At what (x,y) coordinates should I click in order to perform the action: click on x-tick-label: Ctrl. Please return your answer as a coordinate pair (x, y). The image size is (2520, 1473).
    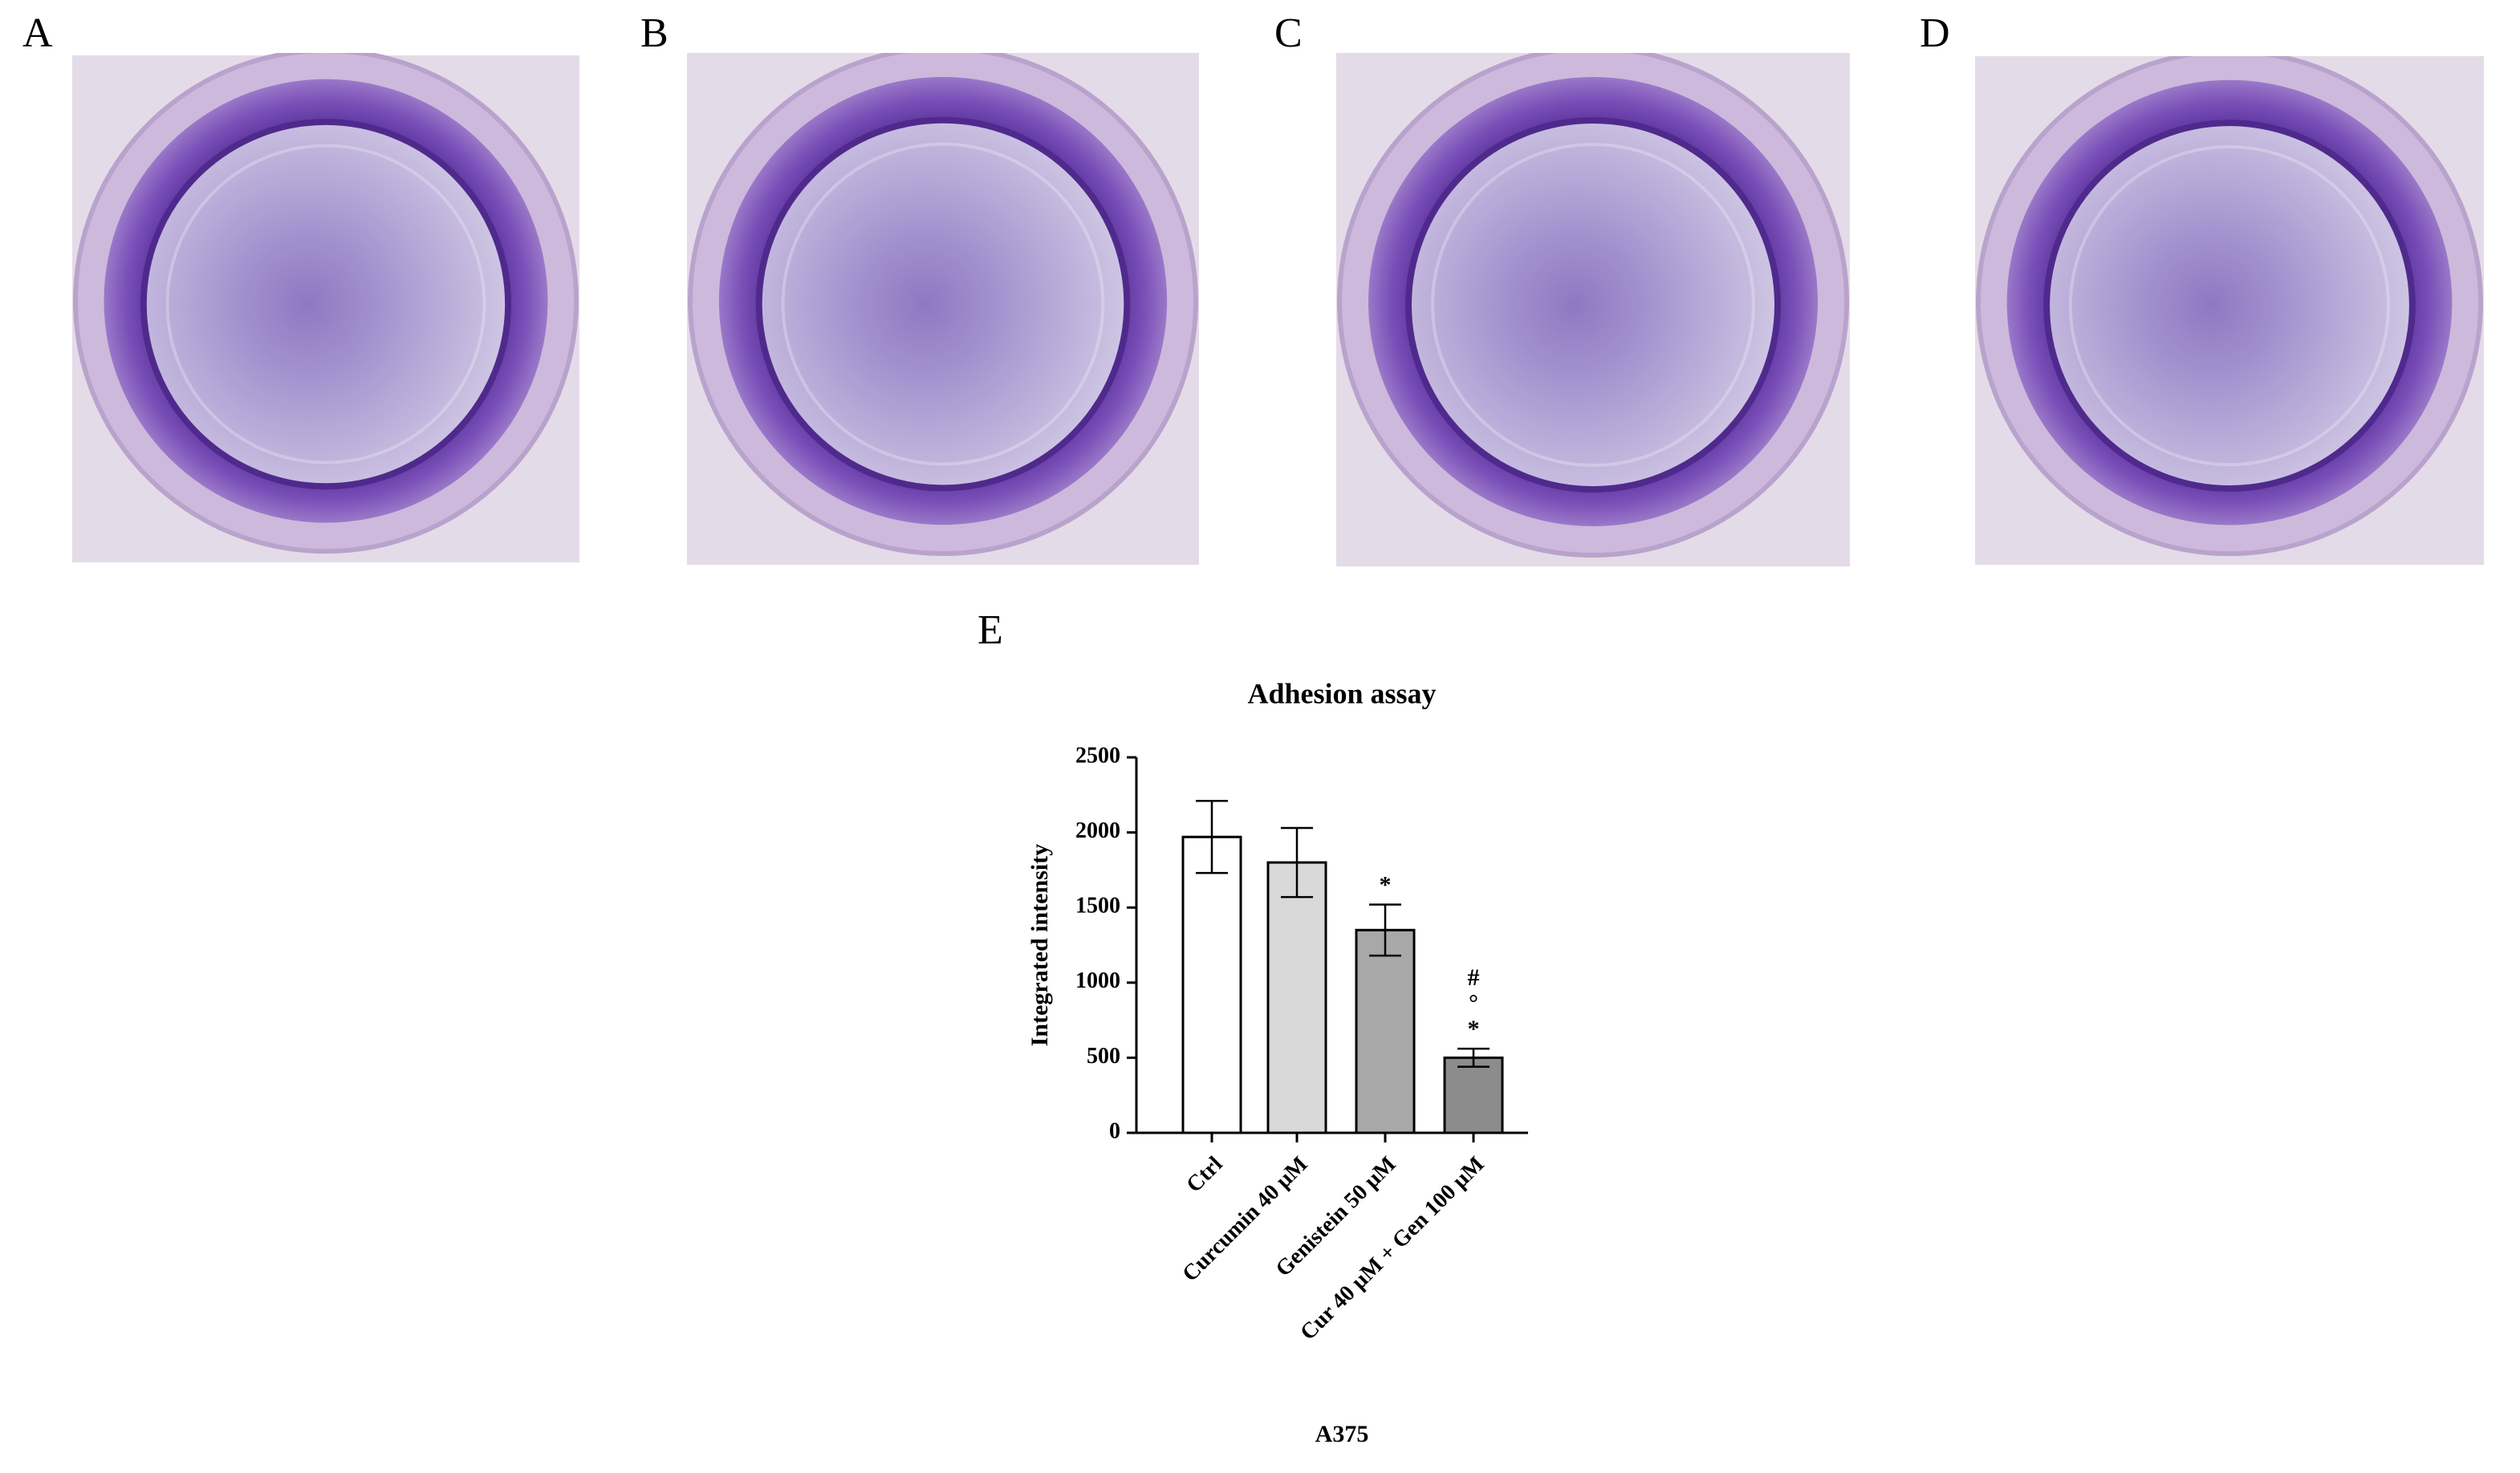
    Looking at the image, I should click on (1204, 1174).